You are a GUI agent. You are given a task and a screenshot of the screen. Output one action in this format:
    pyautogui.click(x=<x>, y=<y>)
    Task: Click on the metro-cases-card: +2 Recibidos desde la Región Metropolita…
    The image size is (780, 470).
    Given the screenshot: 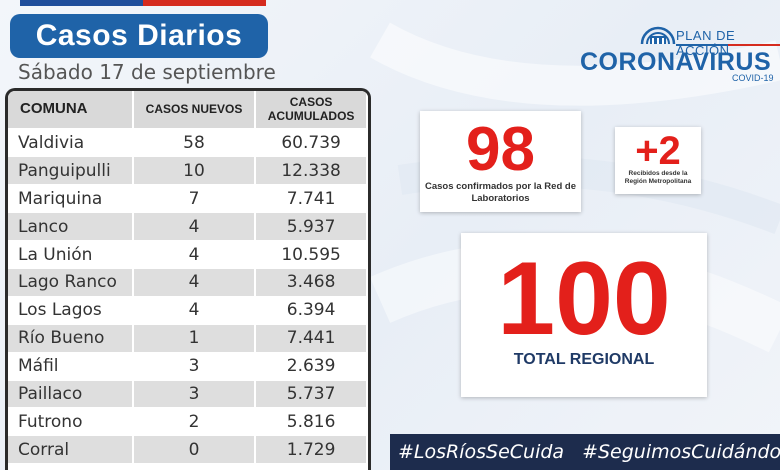 What is the action you would take?
    pyautogui.click(x=658, y=160)
    